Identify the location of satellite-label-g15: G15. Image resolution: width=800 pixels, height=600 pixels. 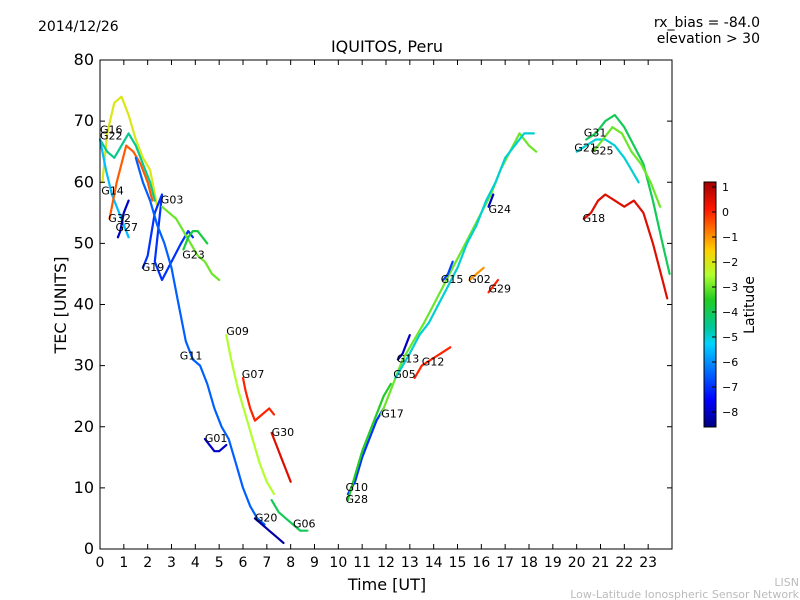
(452, 279).